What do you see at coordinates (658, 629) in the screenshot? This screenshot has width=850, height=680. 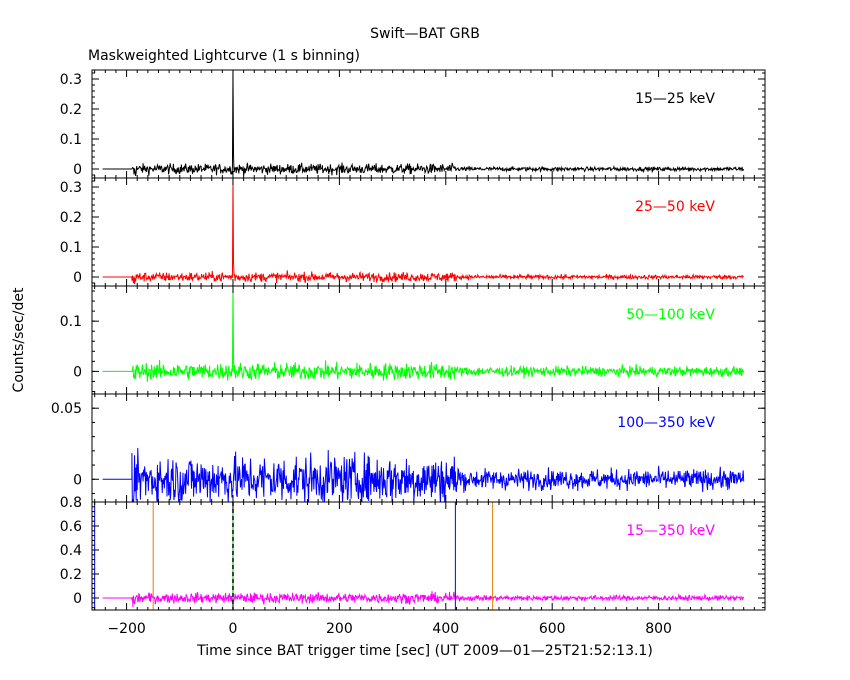 I see `x-tick-label: 800` at bounding box center [658, 629].